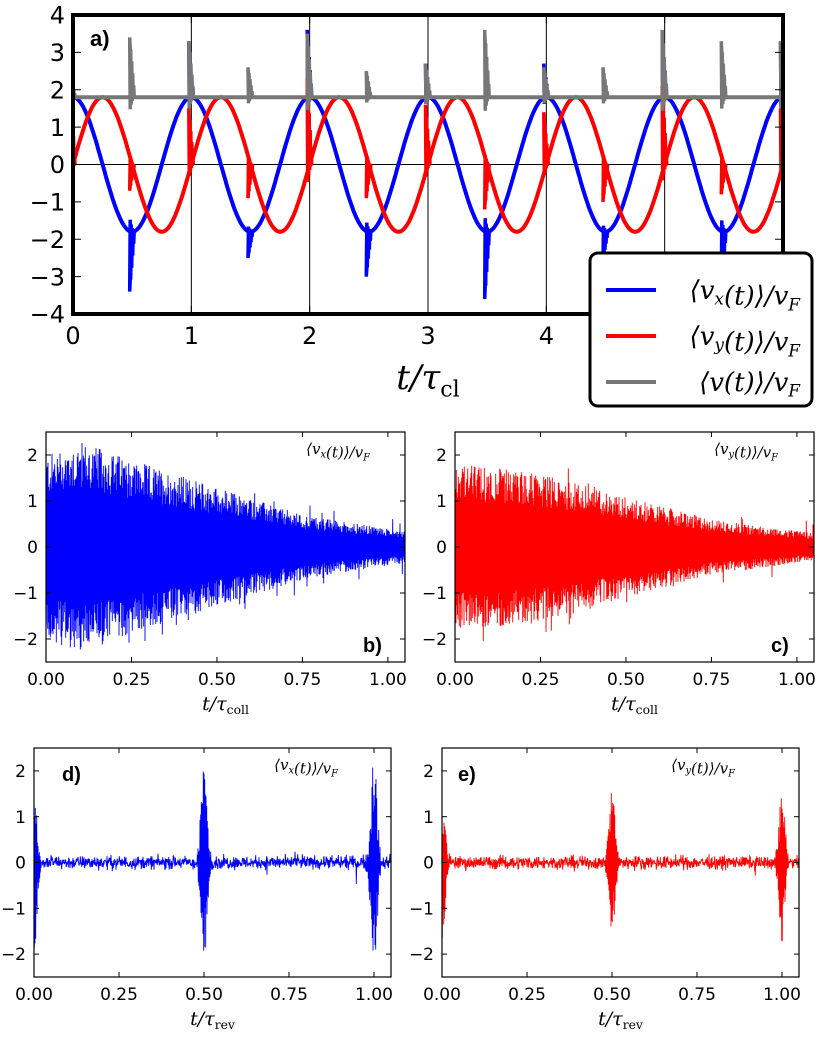 This screenshot has height=1037, width=830. What do you see at coordinates (302, 680) in the screenshot?
I see `x-tick-label: 0.75` at bounding box center [302, 680].